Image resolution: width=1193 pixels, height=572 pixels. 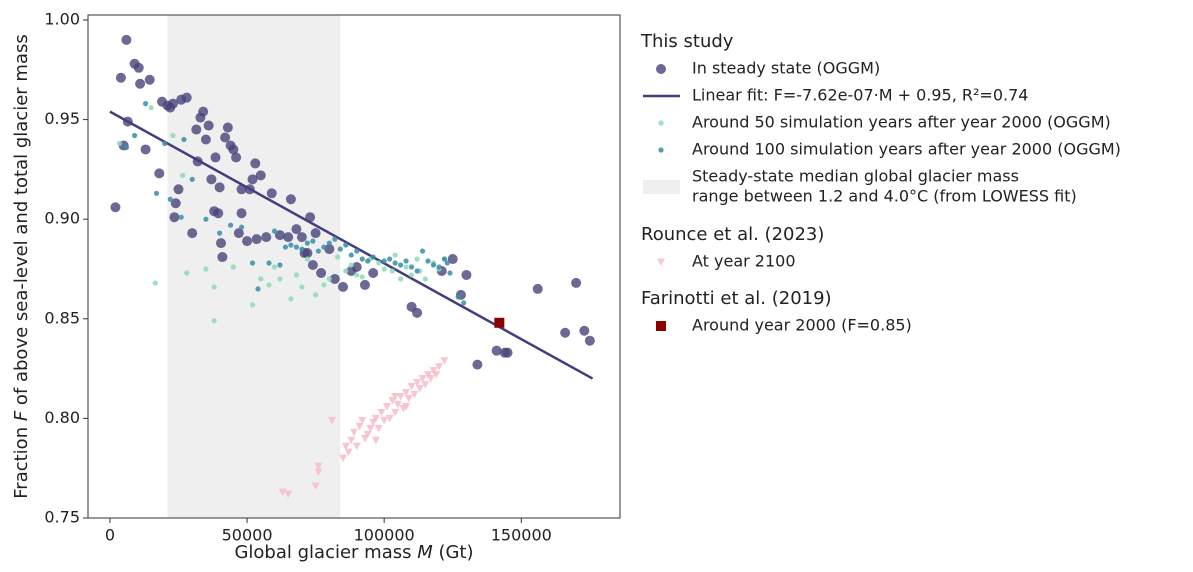 I want to click on y-tick-label: 0.90, so click(x=62, y=218).